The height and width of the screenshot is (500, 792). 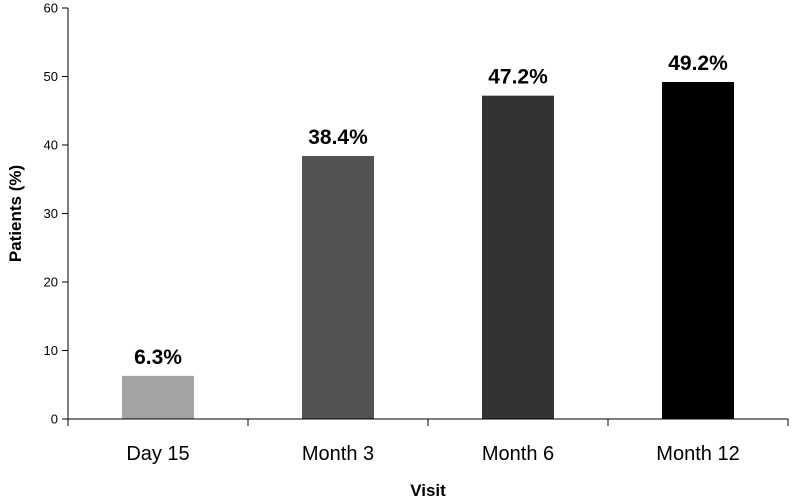 What do you see at coordinates (338, 454) in the screenshot?
I see `x-tick-label: Month 3` at bounding box center [338, 454].